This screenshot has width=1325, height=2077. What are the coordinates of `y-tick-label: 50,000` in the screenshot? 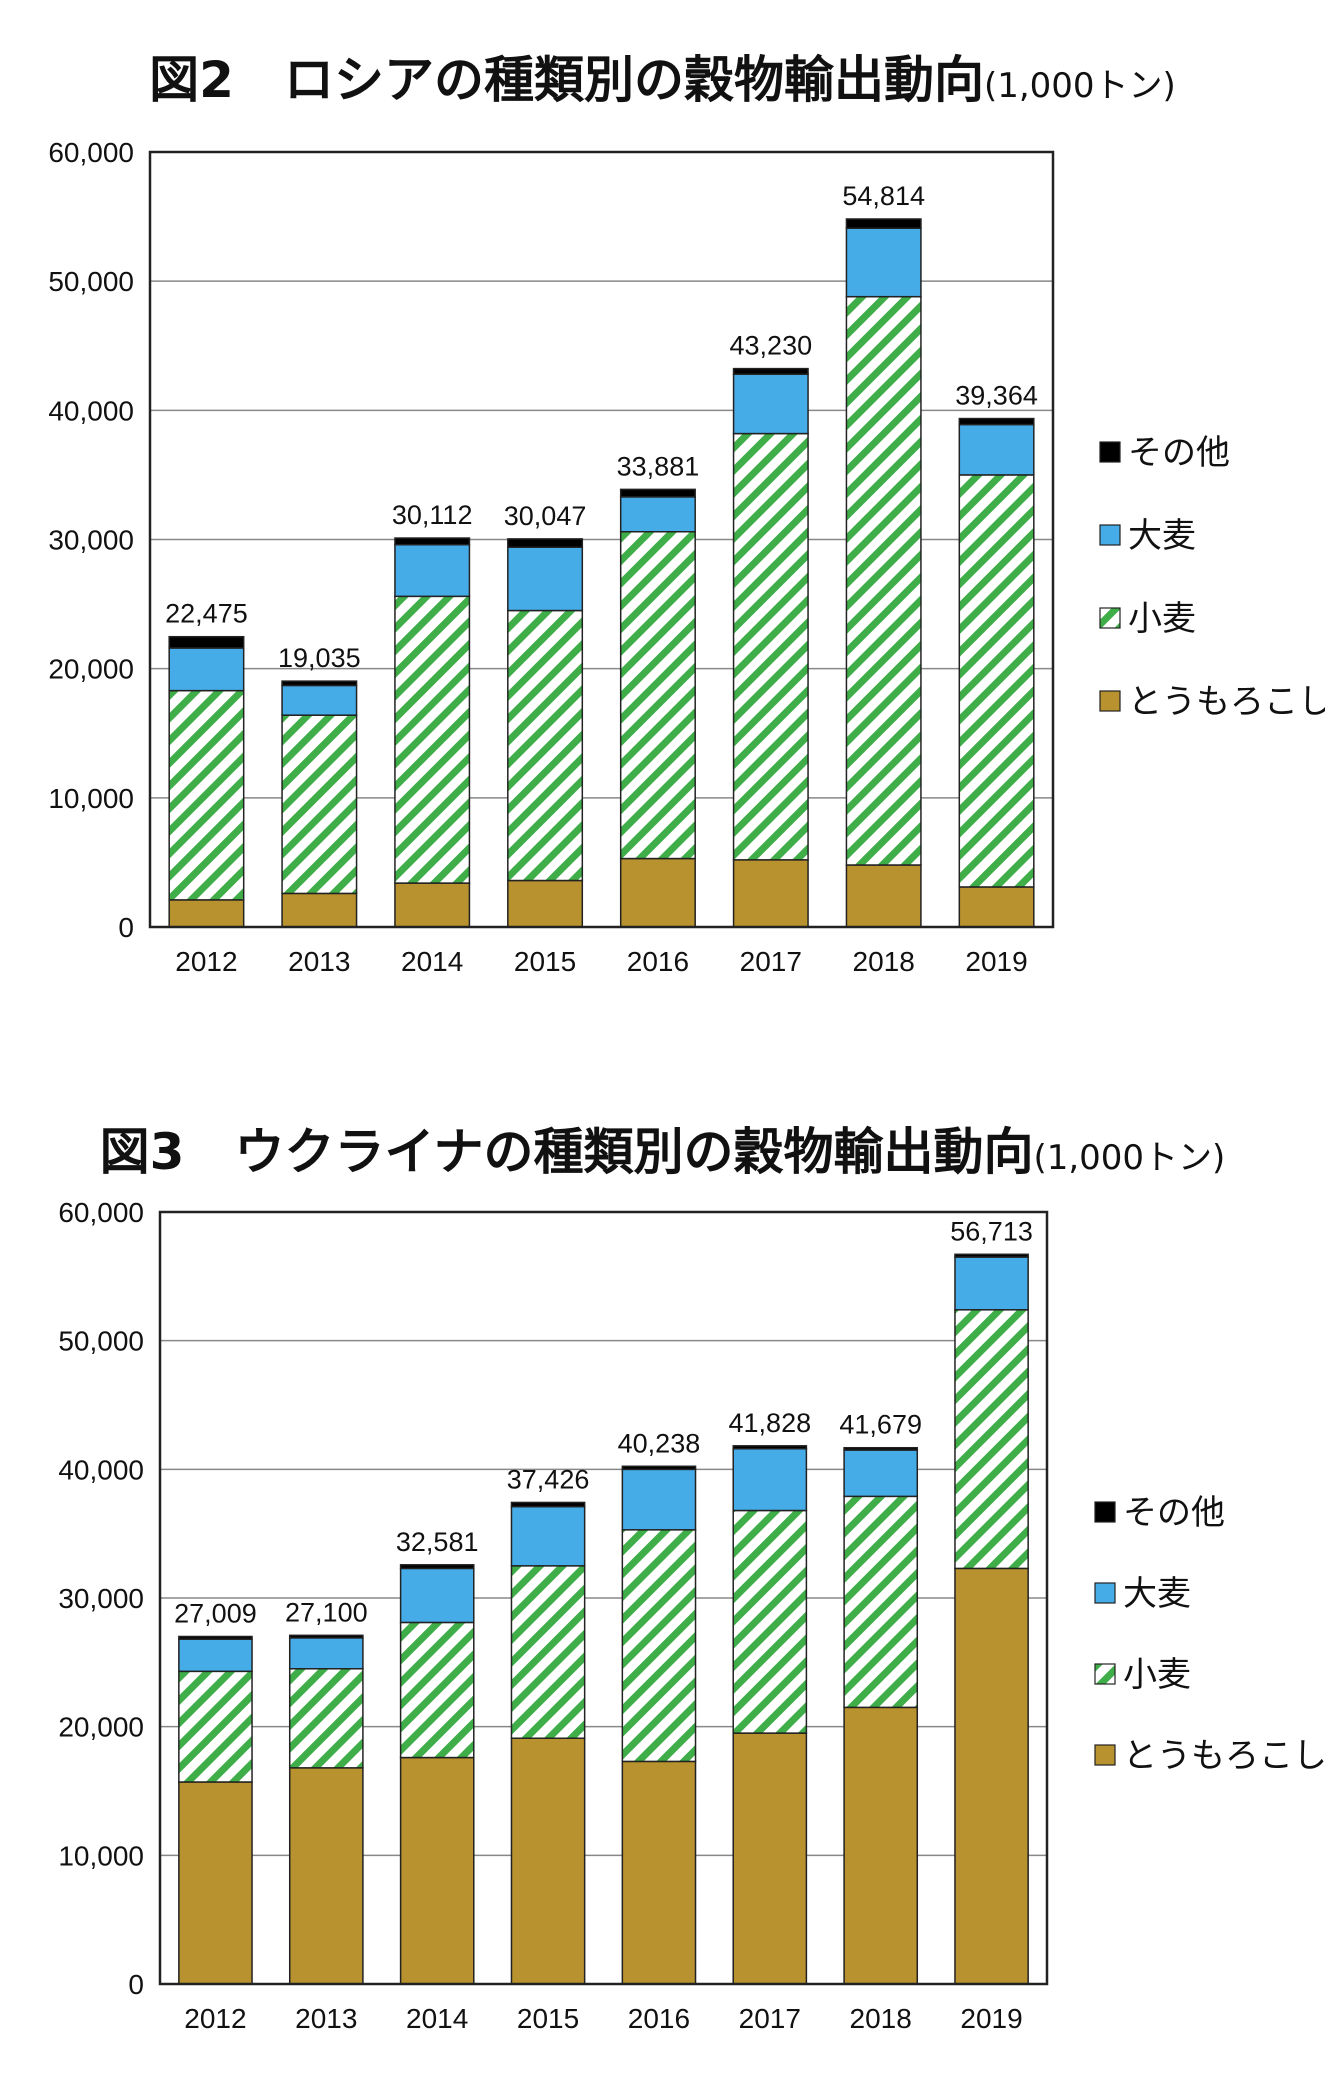 It's located at (91, 281).